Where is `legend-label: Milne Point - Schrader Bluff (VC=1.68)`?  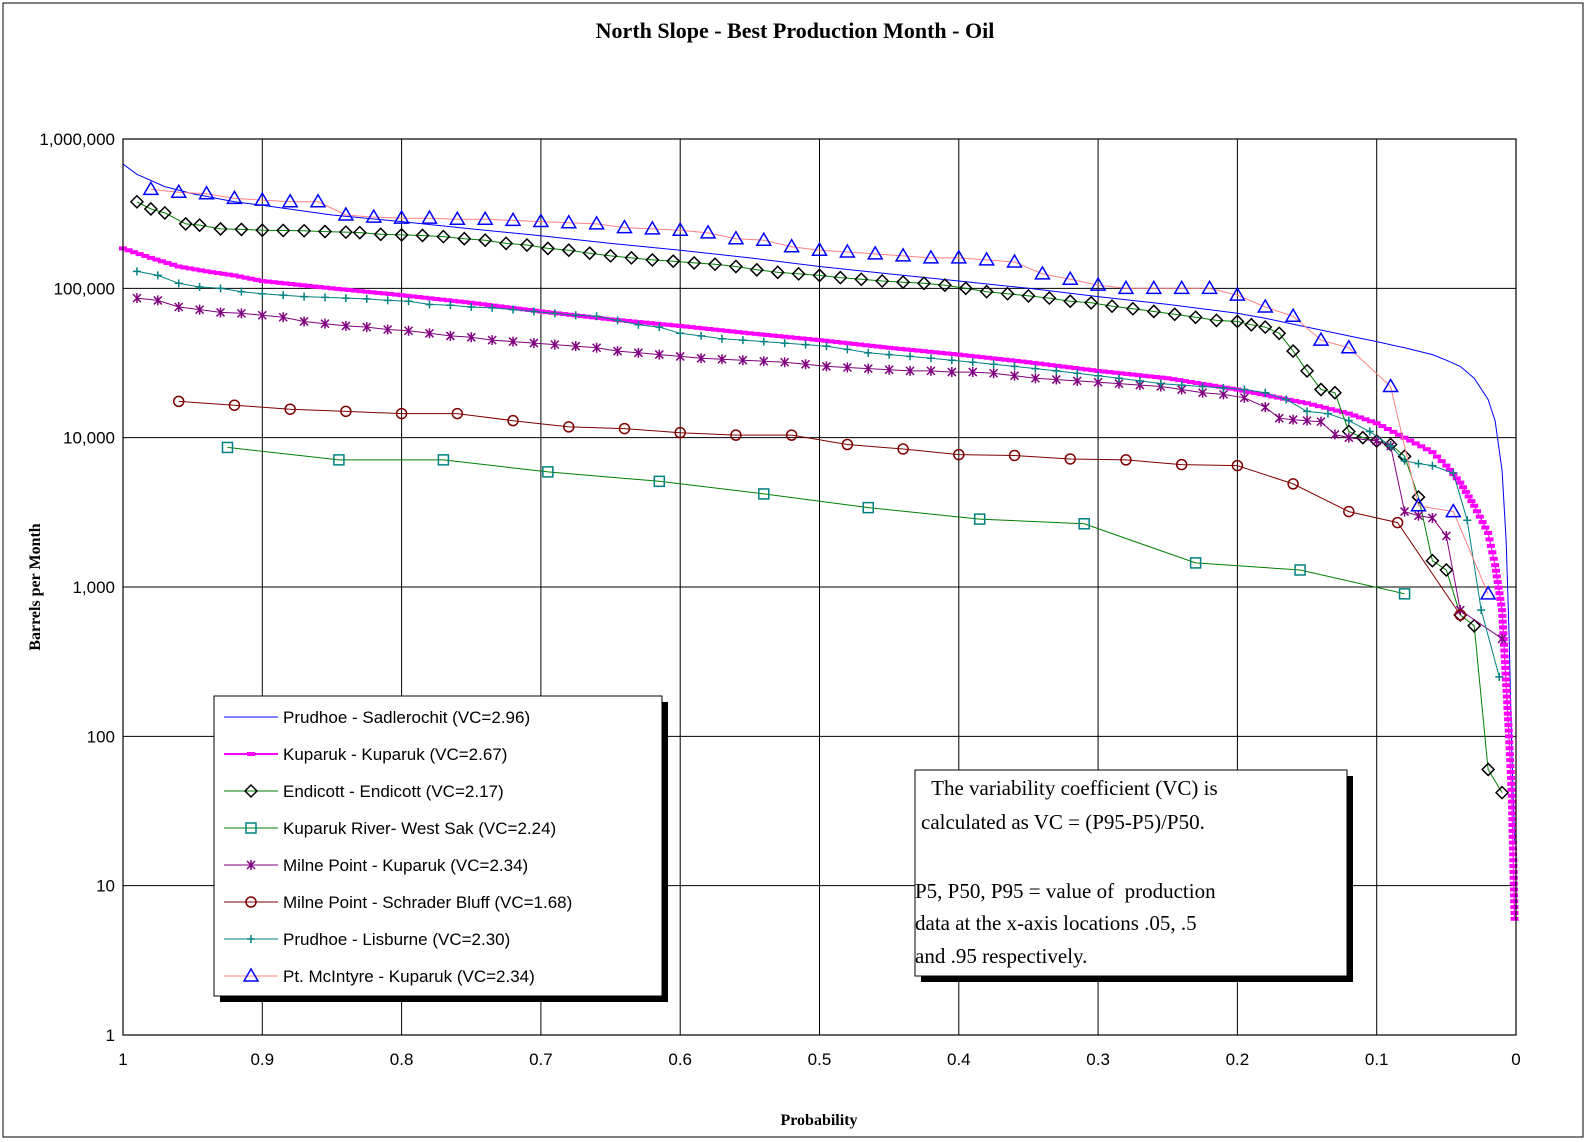 legend-label: Milne Point - Schrader Bluff (VC=1.68) is located at coordinates (427, 902).